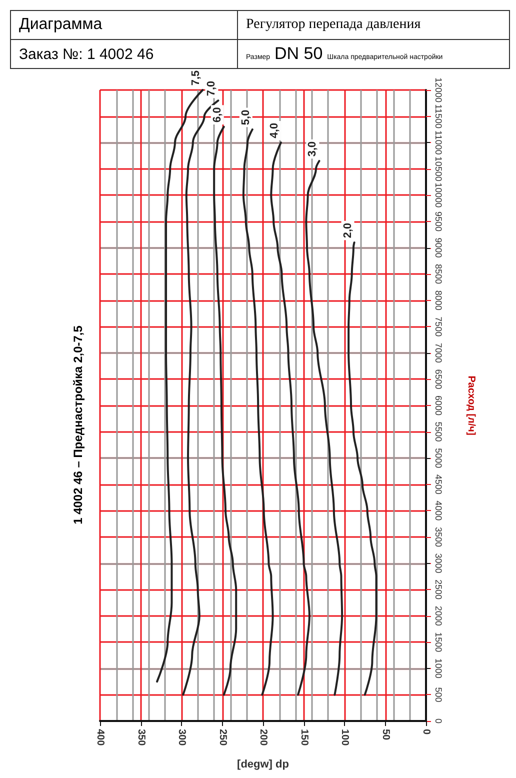 The image size is (516, 778). I want to click on y-tick-label: 7000, so click(439, 352).